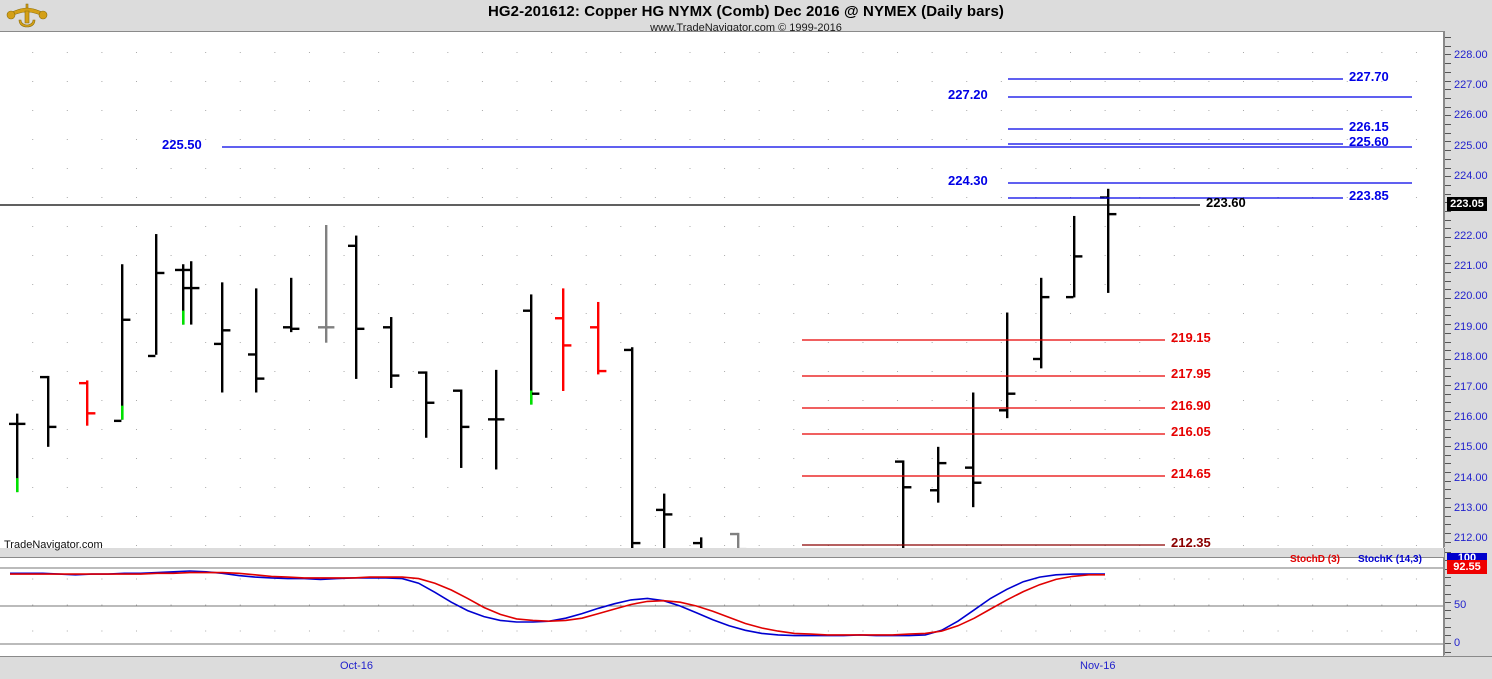  I want to click on price-tick-label: 221.00, so click(1468, 266).